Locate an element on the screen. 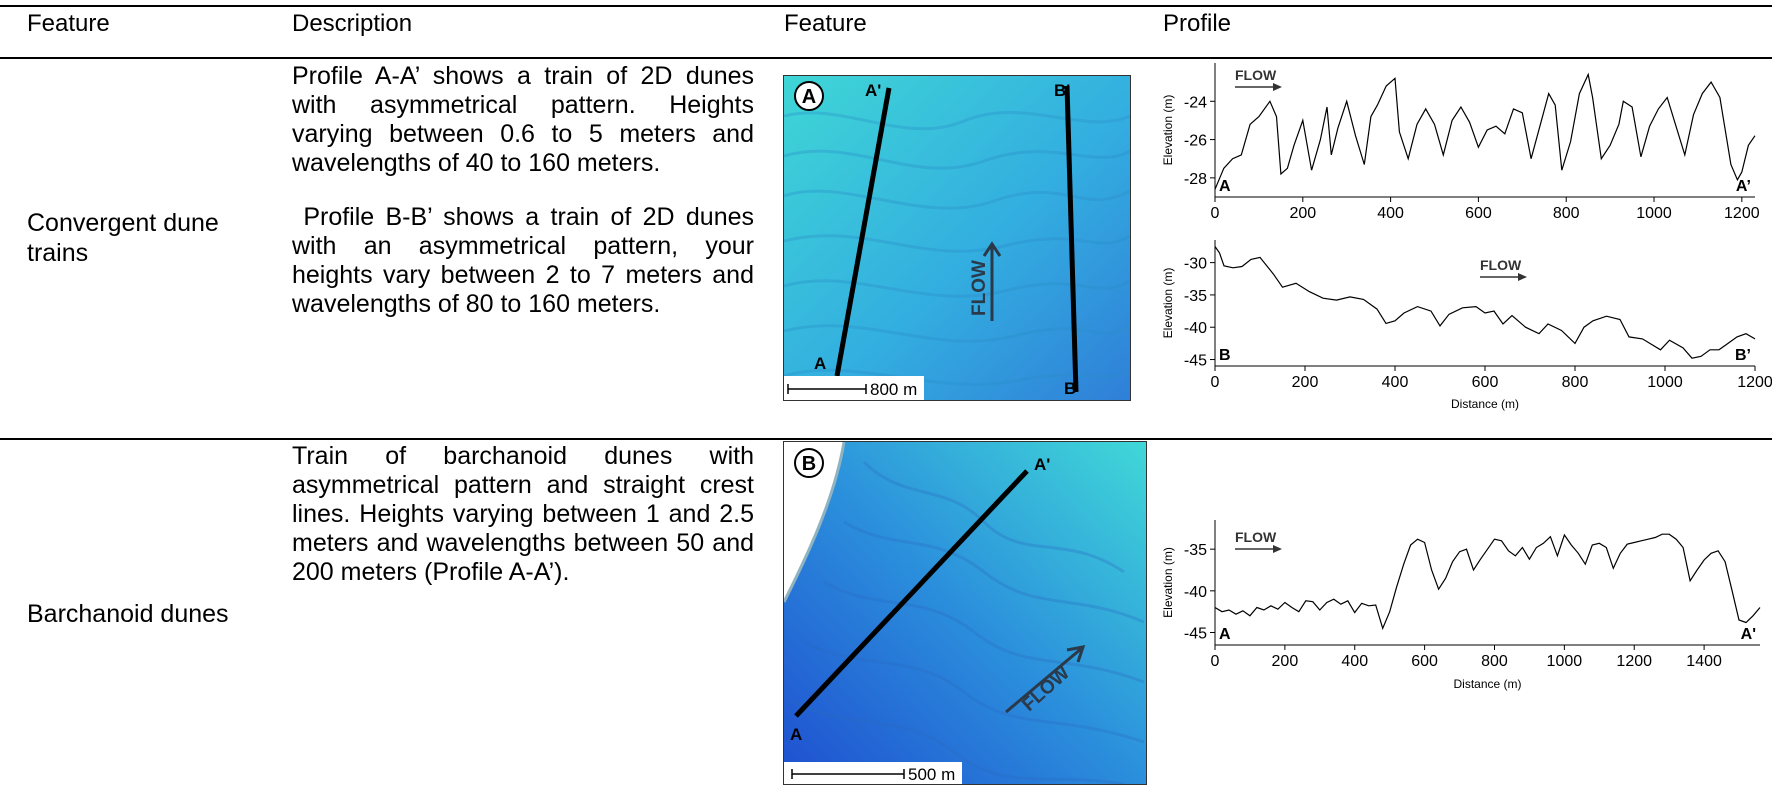 This screenshot has height=802, width=1772. scale-label-a: 800 m is located at coordinates (893, 389).